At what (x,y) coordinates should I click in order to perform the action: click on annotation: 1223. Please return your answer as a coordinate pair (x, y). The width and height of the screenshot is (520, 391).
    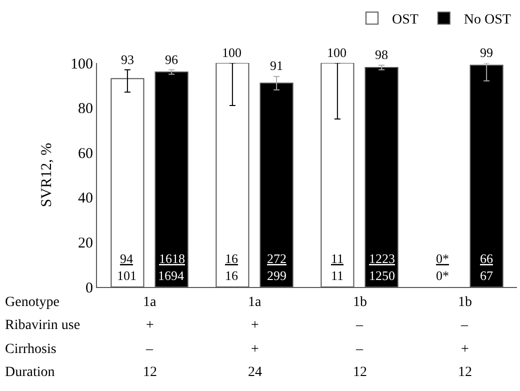
    Looking at the image, I should click on (382, 258).